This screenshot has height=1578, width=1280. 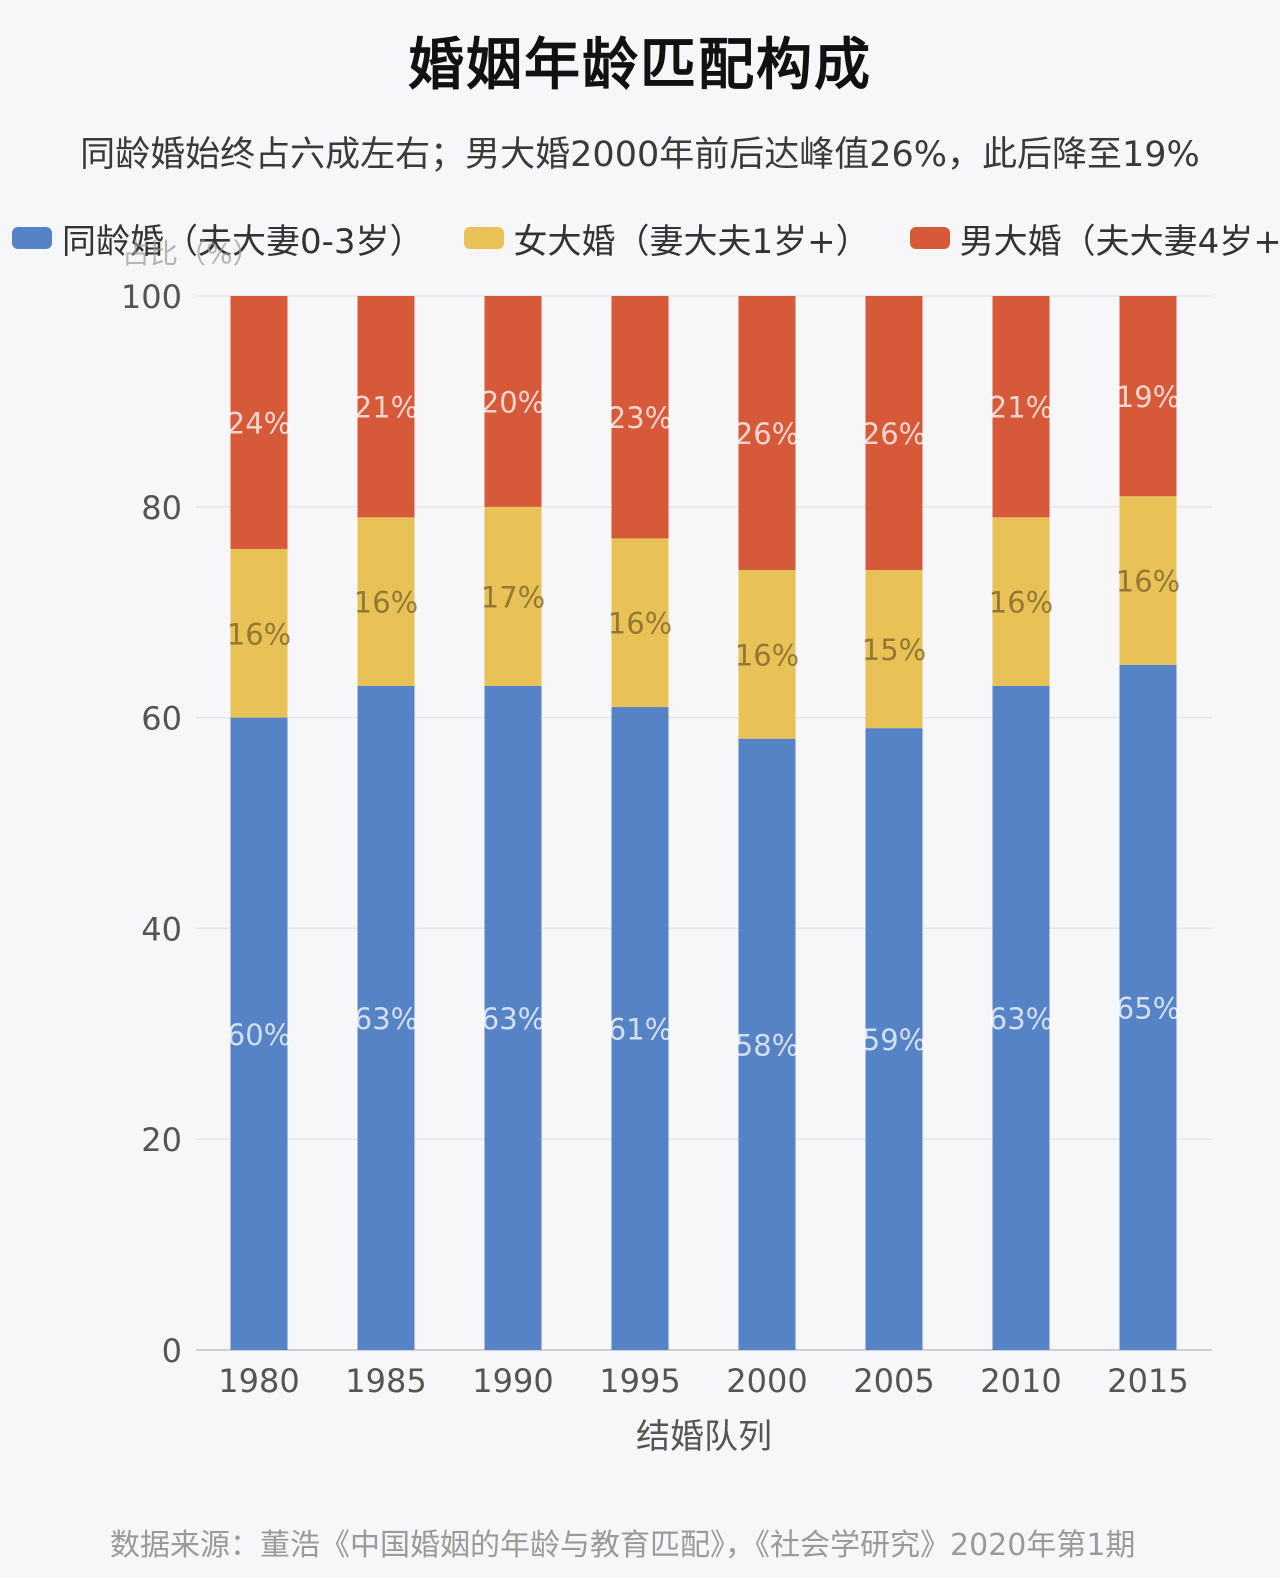 What do you see at coordinates (258, 1381) in the screenshot?
I see `x-tick-label: 1980` at bounding box center [258, 1381].